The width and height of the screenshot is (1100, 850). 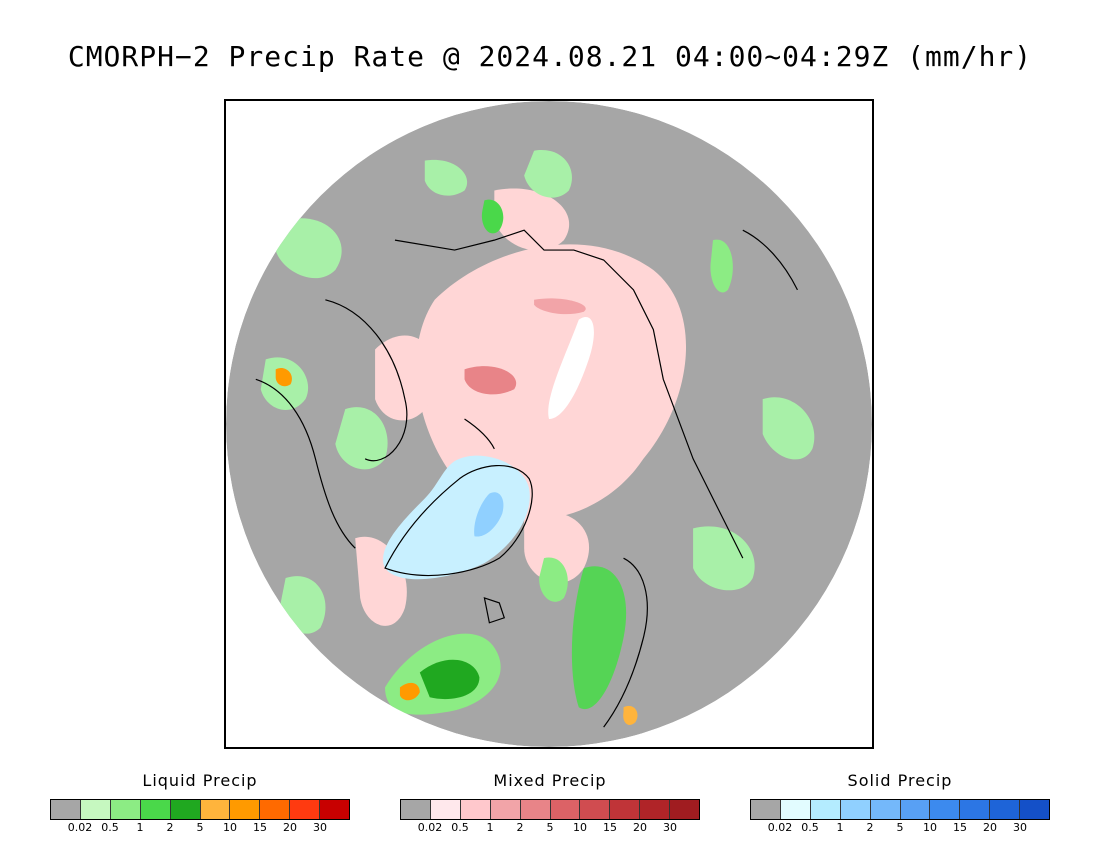 What do you see at coordinates (200, 780) in the screenshot?
I see `legend-title: Liquid Precip` at bounding box center [200, 780].